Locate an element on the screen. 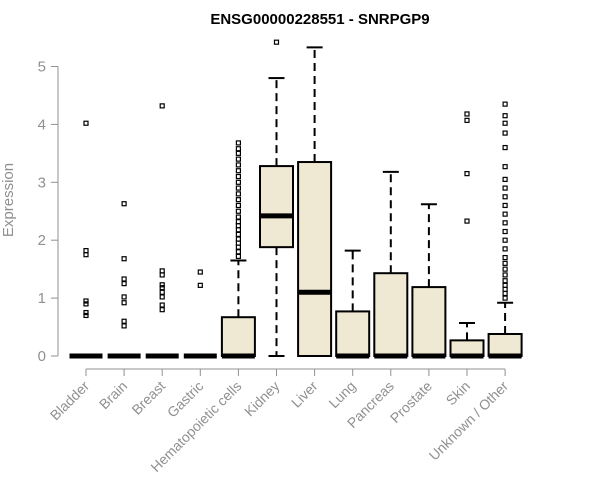 This screenshot has width=600, height=500. y-tick-label: 0 is located at coordinates (42, 356).